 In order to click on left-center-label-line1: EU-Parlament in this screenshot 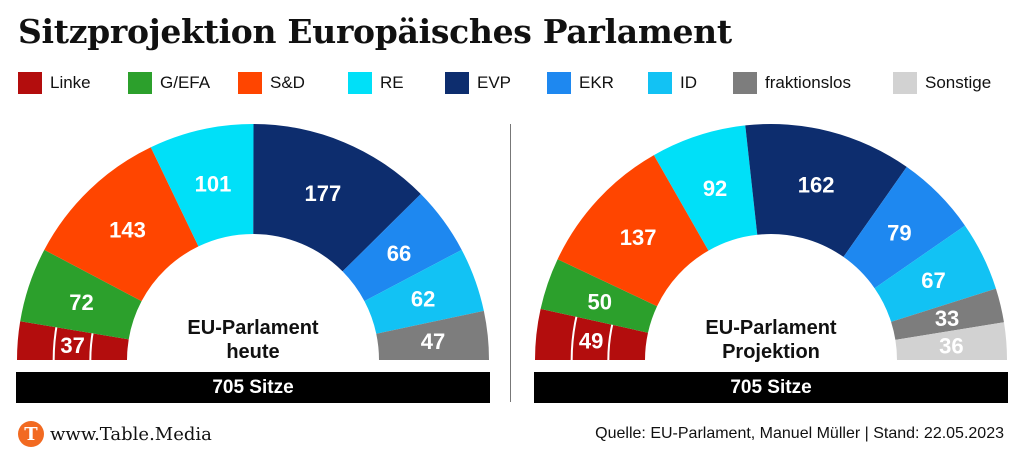, I will do `click(253, 328)`.